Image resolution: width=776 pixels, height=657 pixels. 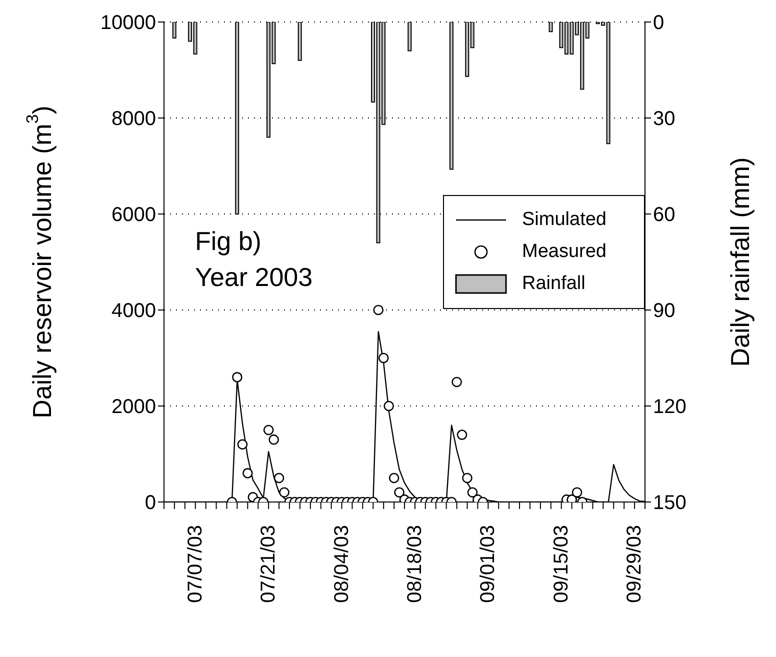 What do you see at coordinates (561, 564) in the screenshot?
I see `x-tick-label: 09/15/03` at bounding box center [561, 564].